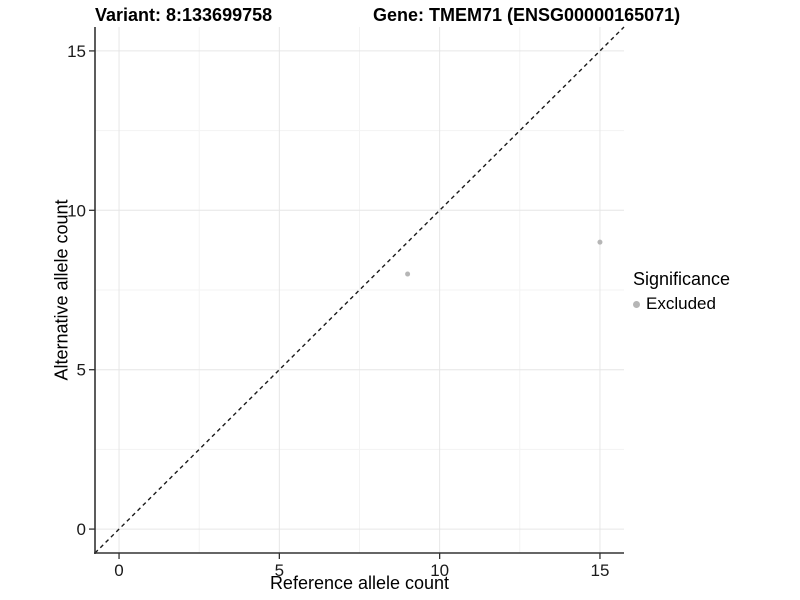 The height and width of the screenshot is (600, 800). What do you see at coordinates (599, 570) in the screenshot?
I see `x-tick-label: 15` at bounding box center [599, 570].